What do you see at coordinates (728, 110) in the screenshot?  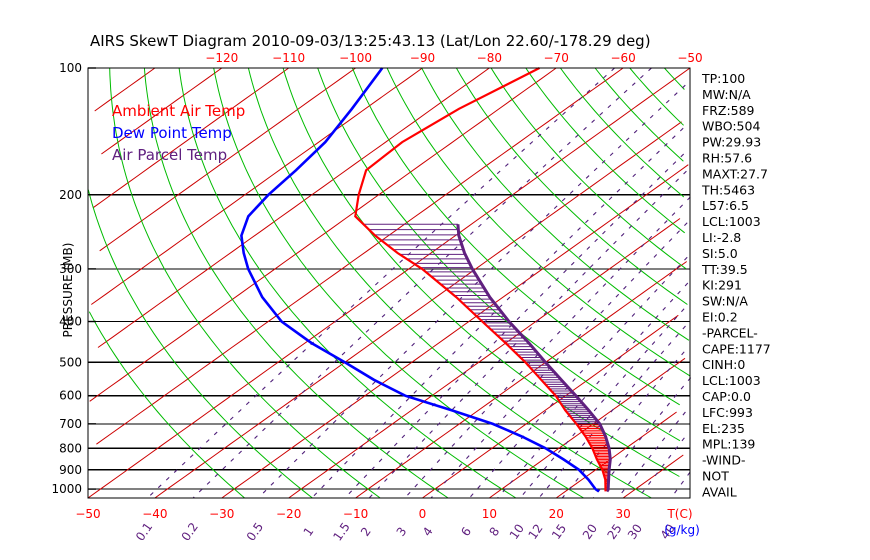 I see `stat-line: FRZ:589` at bounding box center [728, 110].